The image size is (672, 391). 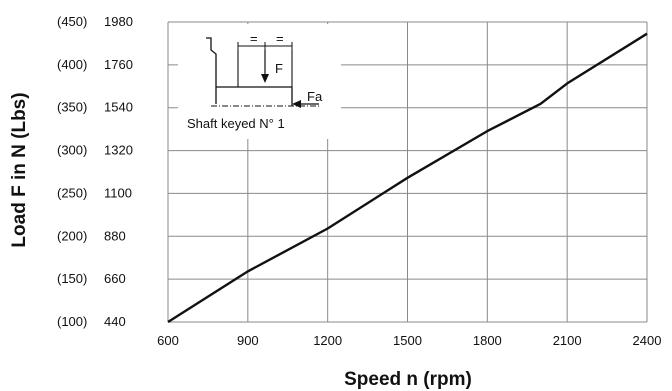 What do you see at coordinates (72, 64) in the screenshot?
I see `y-tick-label-lbs: (400)` at bounding box center [72, 64].